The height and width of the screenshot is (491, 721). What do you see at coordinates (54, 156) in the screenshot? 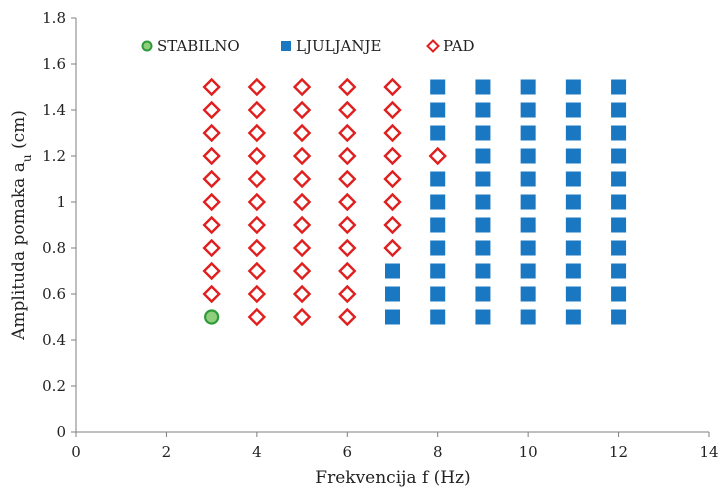
I see `y-tick-label: 1.2` at bounding box center [54, 156].